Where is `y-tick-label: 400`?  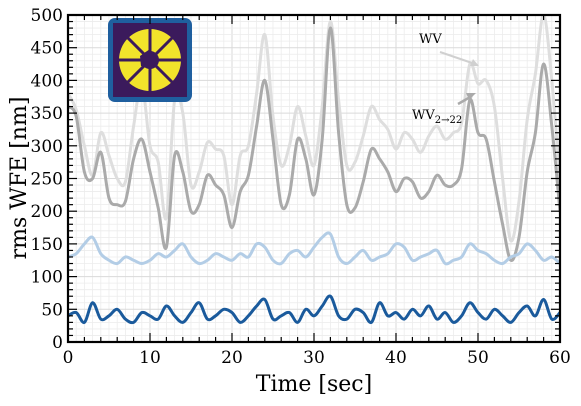 y-tick-label: 400 is located at coordinates (47, 81).